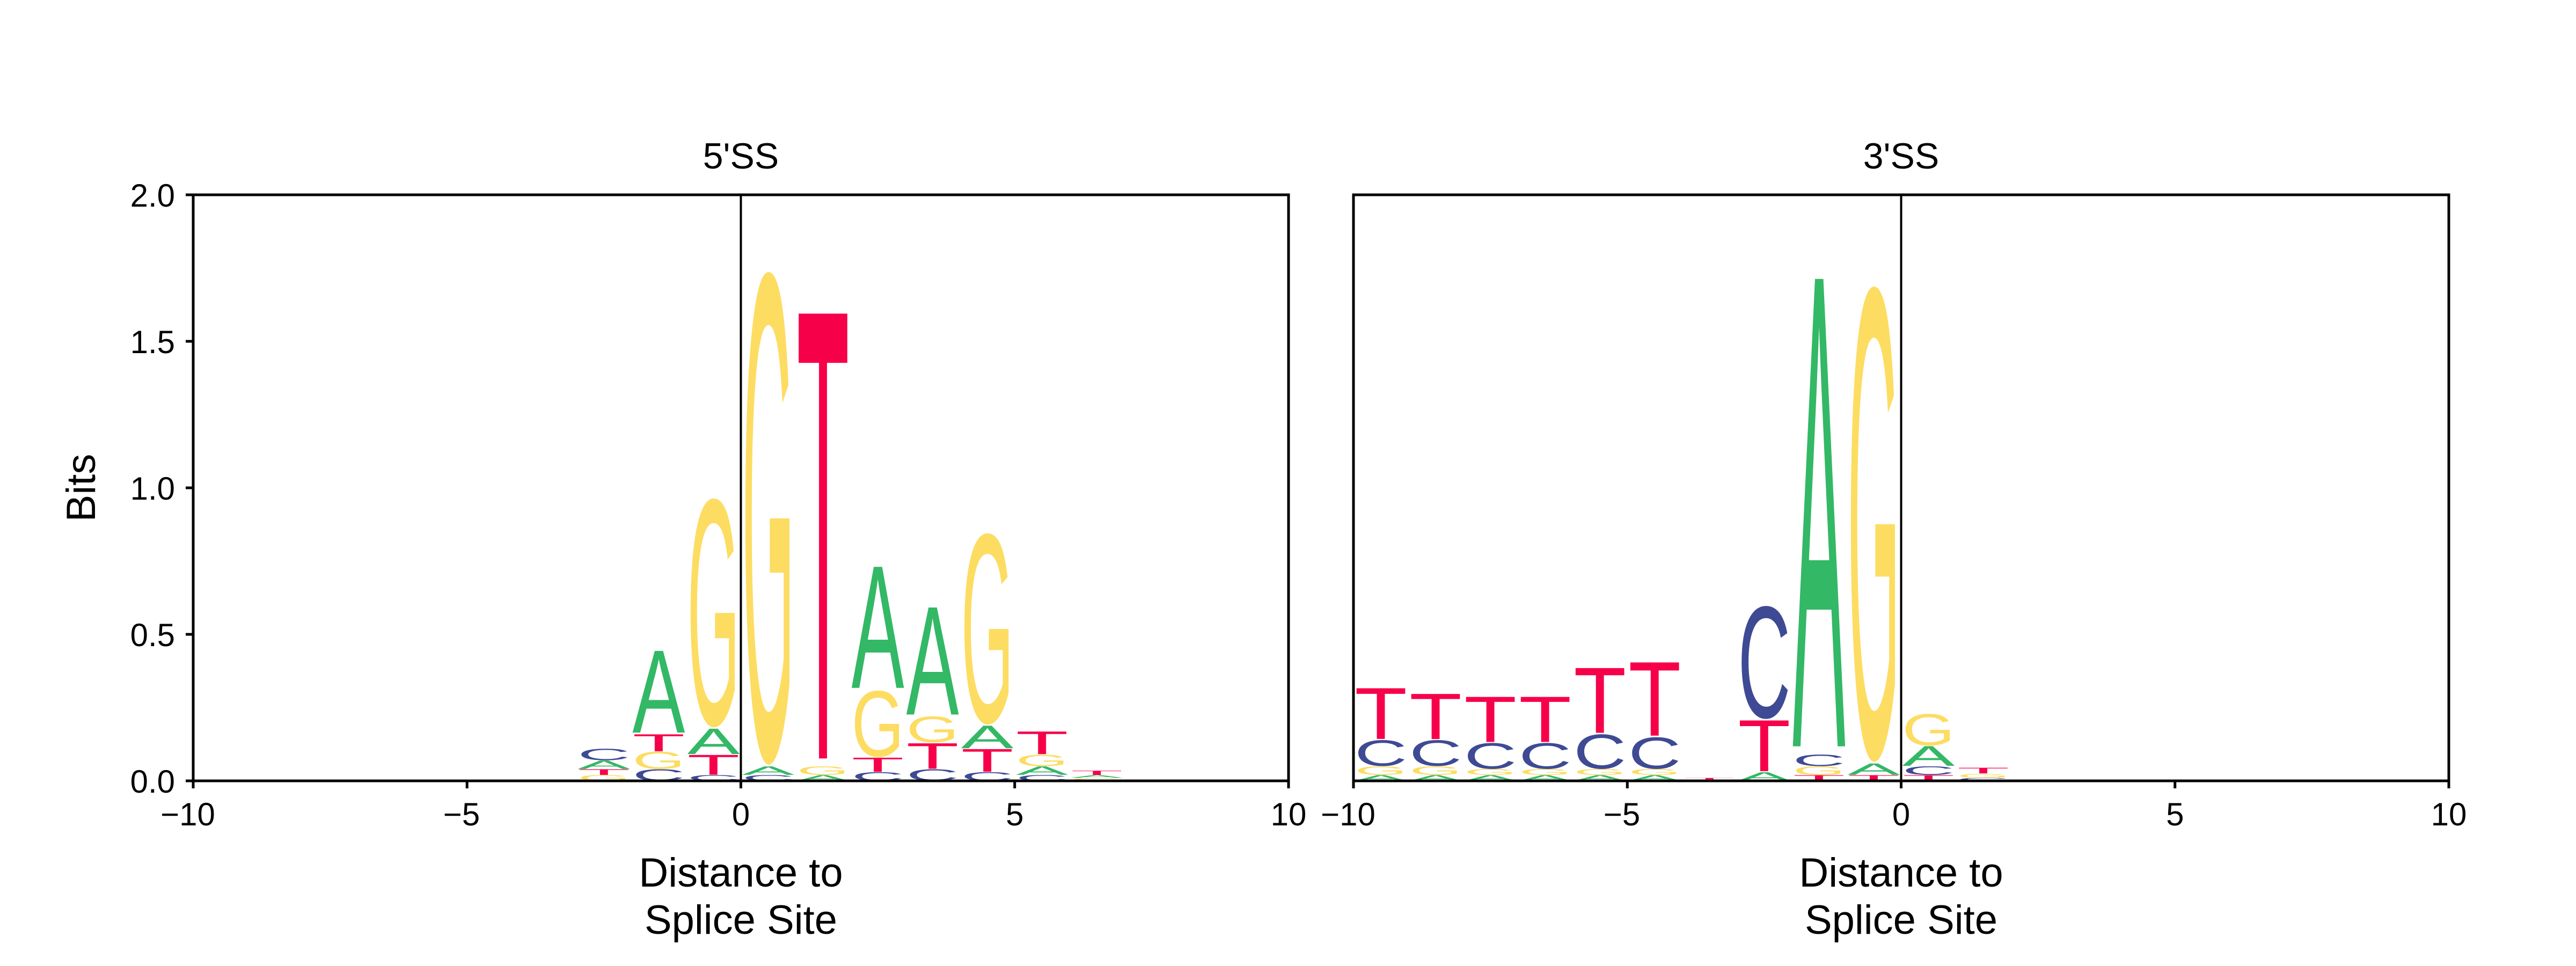 The image size is (2576, 966). I want to click on y-tick-label: 0.5, so click(152, 635).